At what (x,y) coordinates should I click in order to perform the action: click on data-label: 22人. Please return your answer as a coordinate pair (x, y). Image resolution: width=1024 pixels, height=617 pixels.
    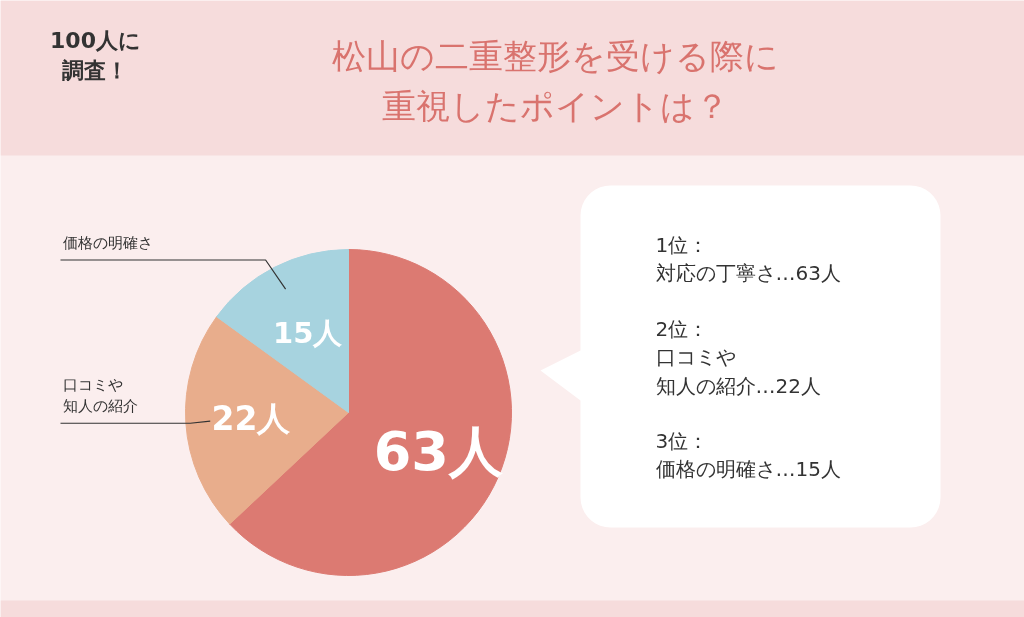
    Looking at the image, I should click on (251, 419).